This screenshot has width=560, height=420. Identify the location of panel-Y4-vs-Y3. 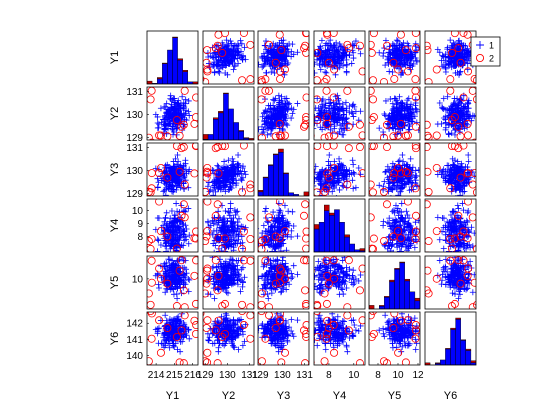
(283, 225).